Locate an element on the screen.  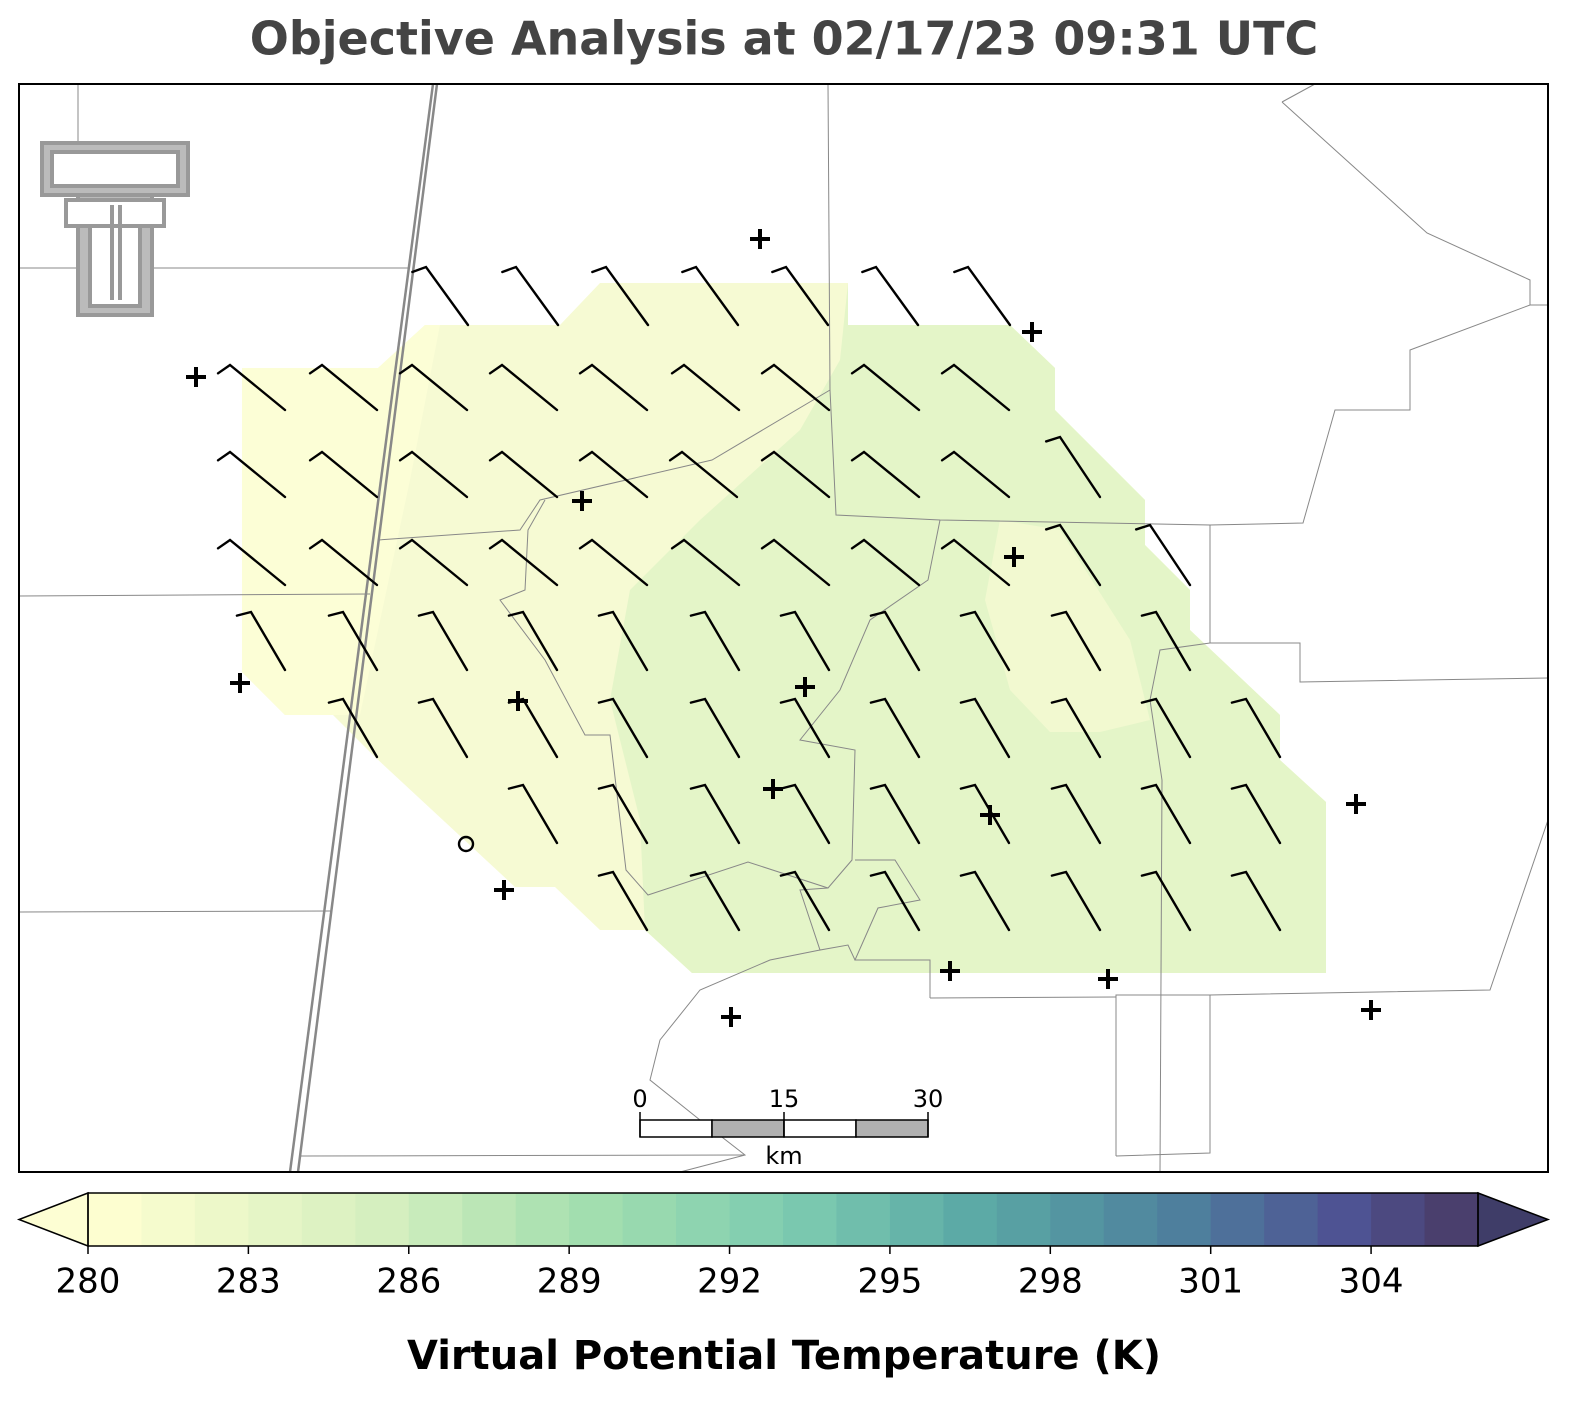
highway is located at coordinates (363, 628).